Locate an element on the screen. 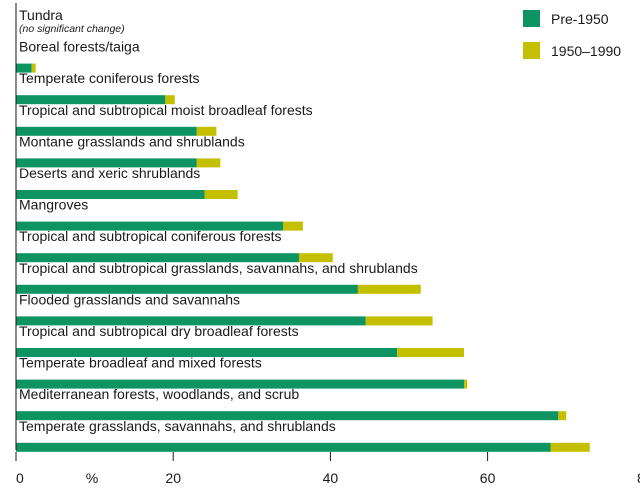 The image size is (640, 488). category-label-boreal-forests-taiga: Boreal forests/taiga is located at coordinates (79, 47).